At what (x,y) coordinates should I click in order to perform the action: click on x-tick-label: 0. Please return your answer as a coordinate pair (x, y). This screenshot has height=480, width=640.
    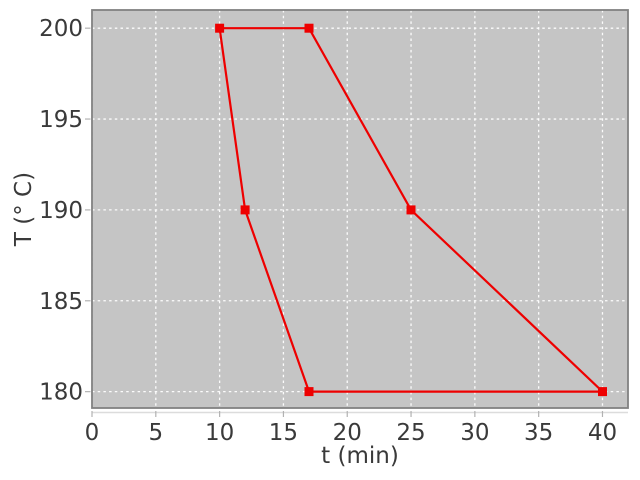
    Looking at the image, I should click on (92, 433).